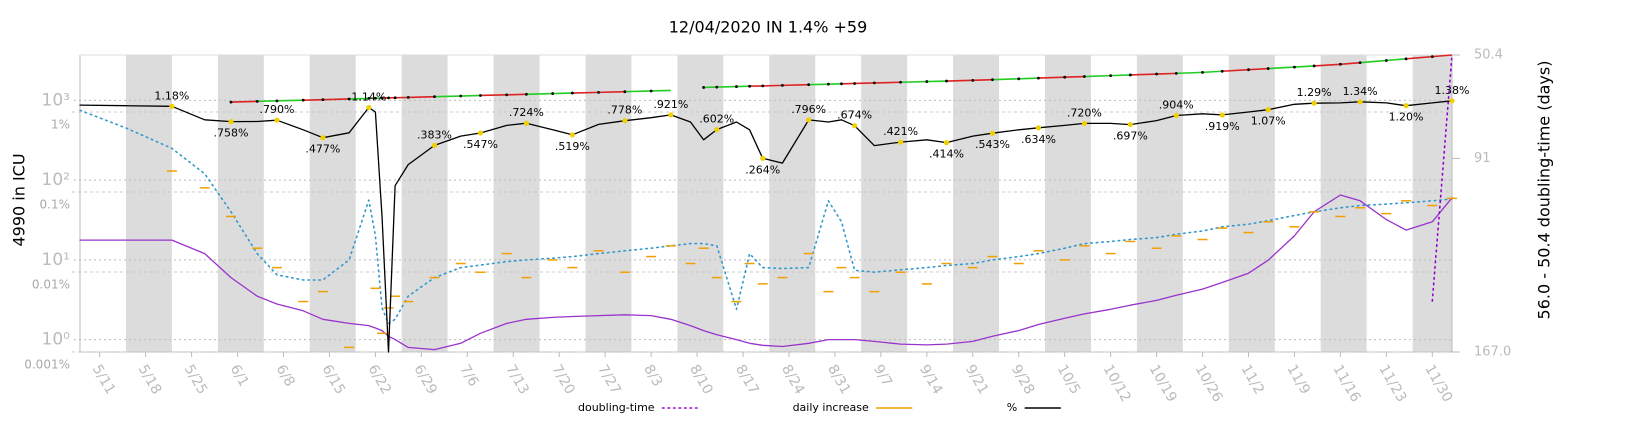  What do you see at coordinates (322, 149) in the screenshot?
I see `value-label: .477%` at bounding box center [322, 149].